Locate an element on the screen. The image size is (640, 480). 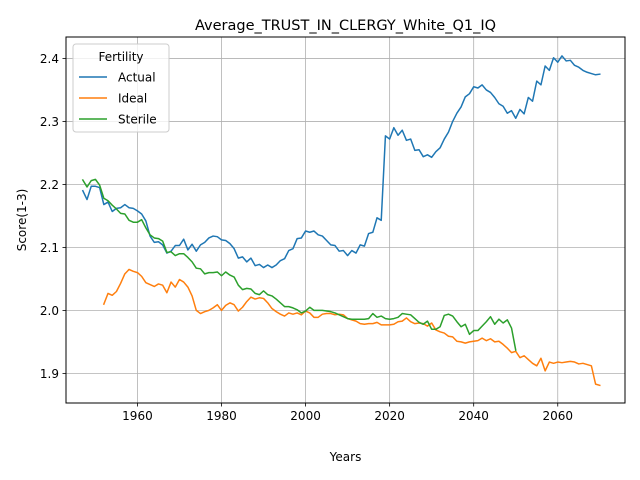
legend-box is located at coordinates (121, 88).